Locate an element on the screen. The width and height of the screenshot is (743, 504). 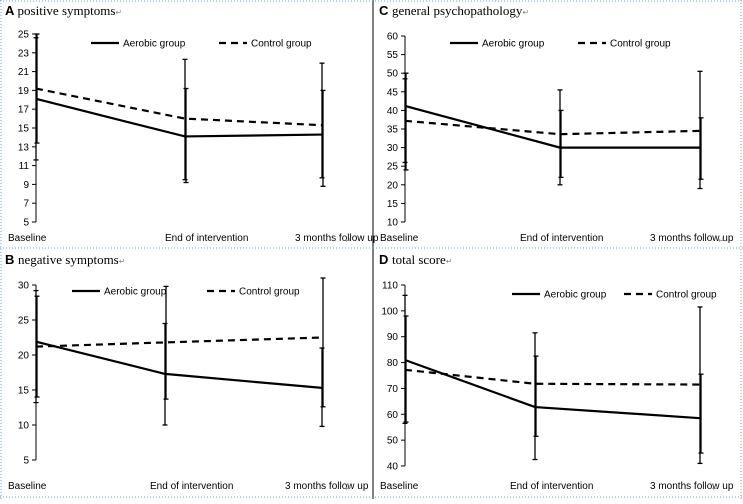
panel-b-category-label: End of intervention is located at coordinates (191, 486).